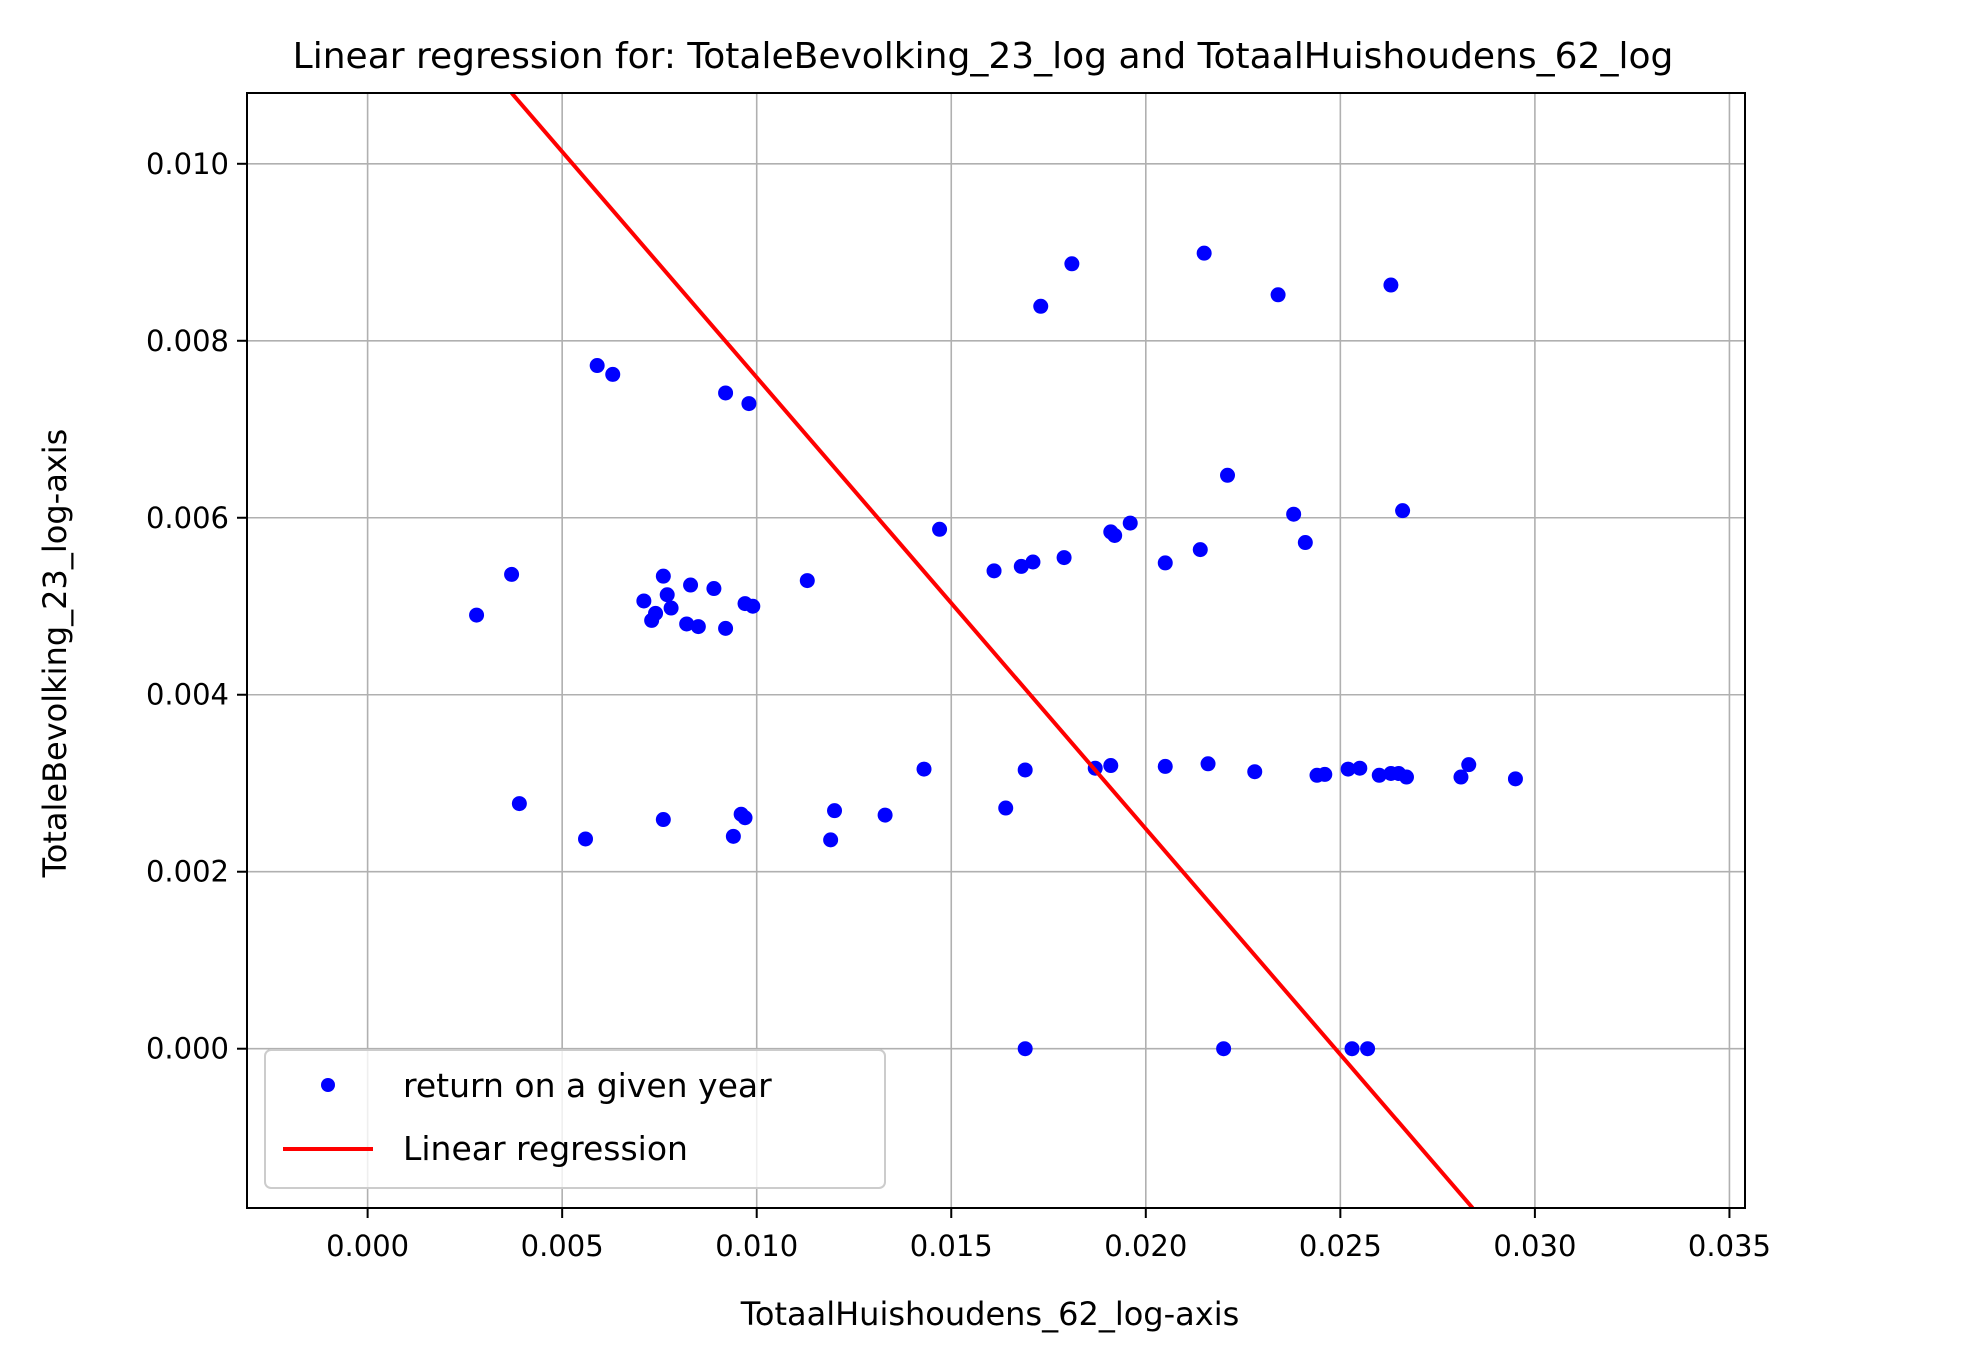 This screenshot has height=1362, width=1978. I want to click on x-tick-label: 0.020, so click(1145, 1246).